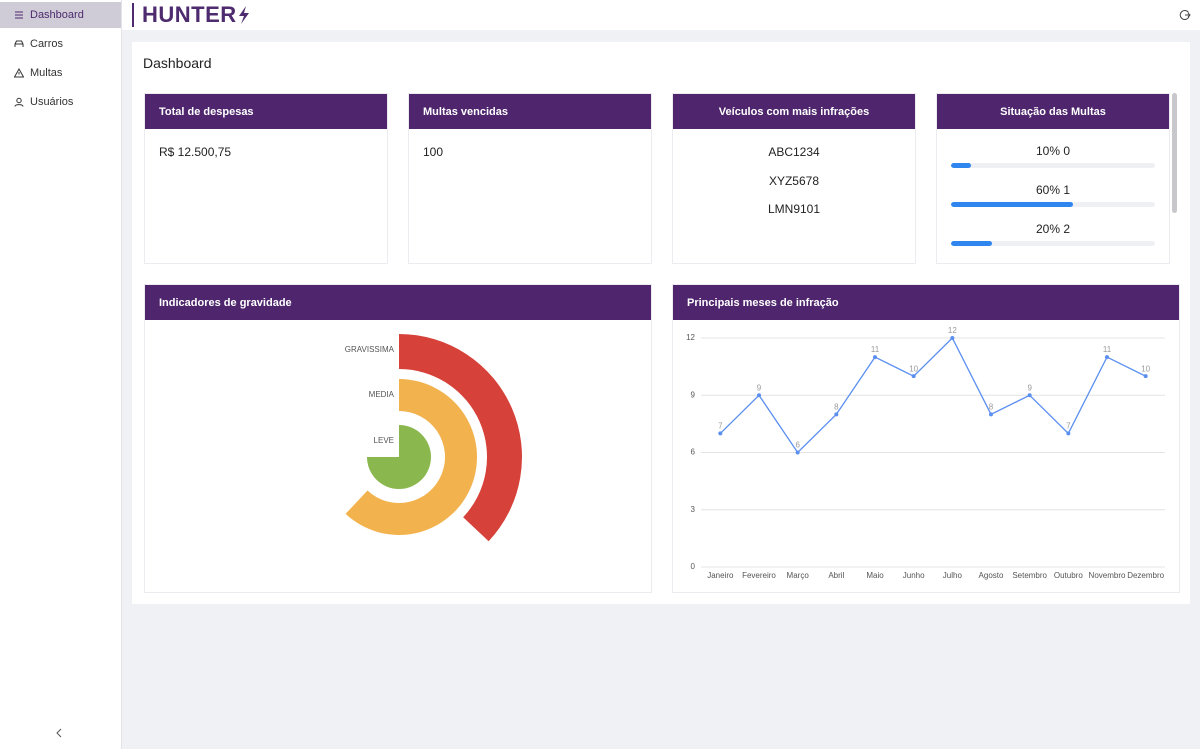 Image resolution: width=1200 pixels, height=749 pixels. Describe the element at coordinates (1174, 153) in the screenshot. I see `scrollbar` at that location.